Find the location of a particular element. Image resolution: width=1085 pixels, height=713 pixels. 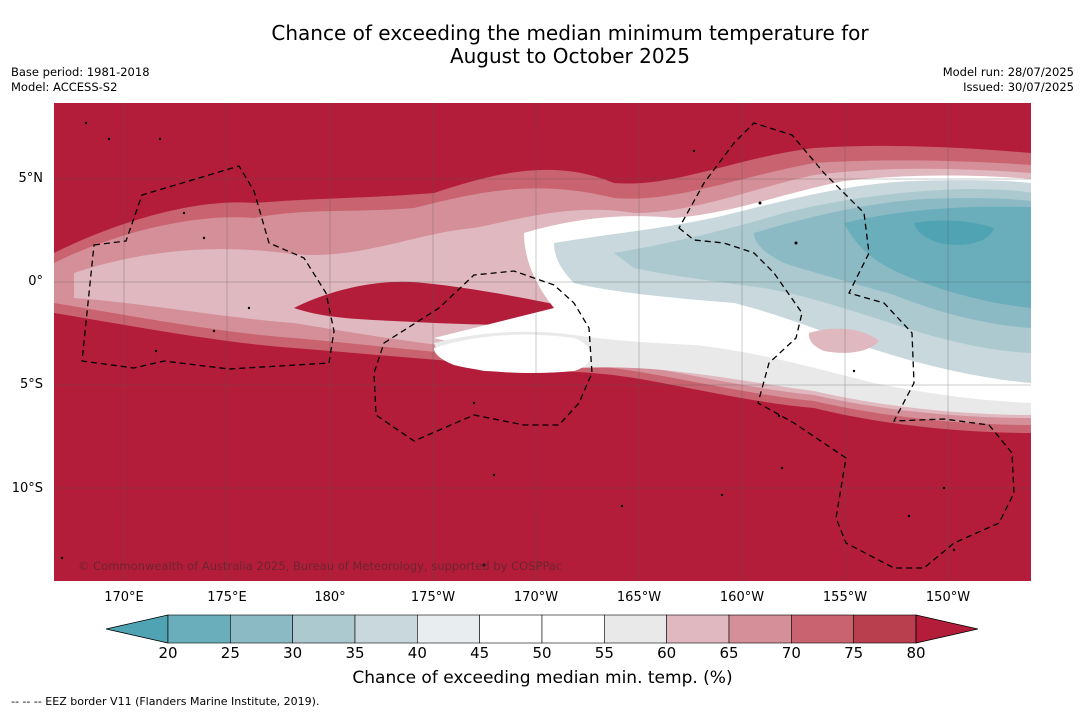

colorbar-high-extend is located at coordinates (946, 629).